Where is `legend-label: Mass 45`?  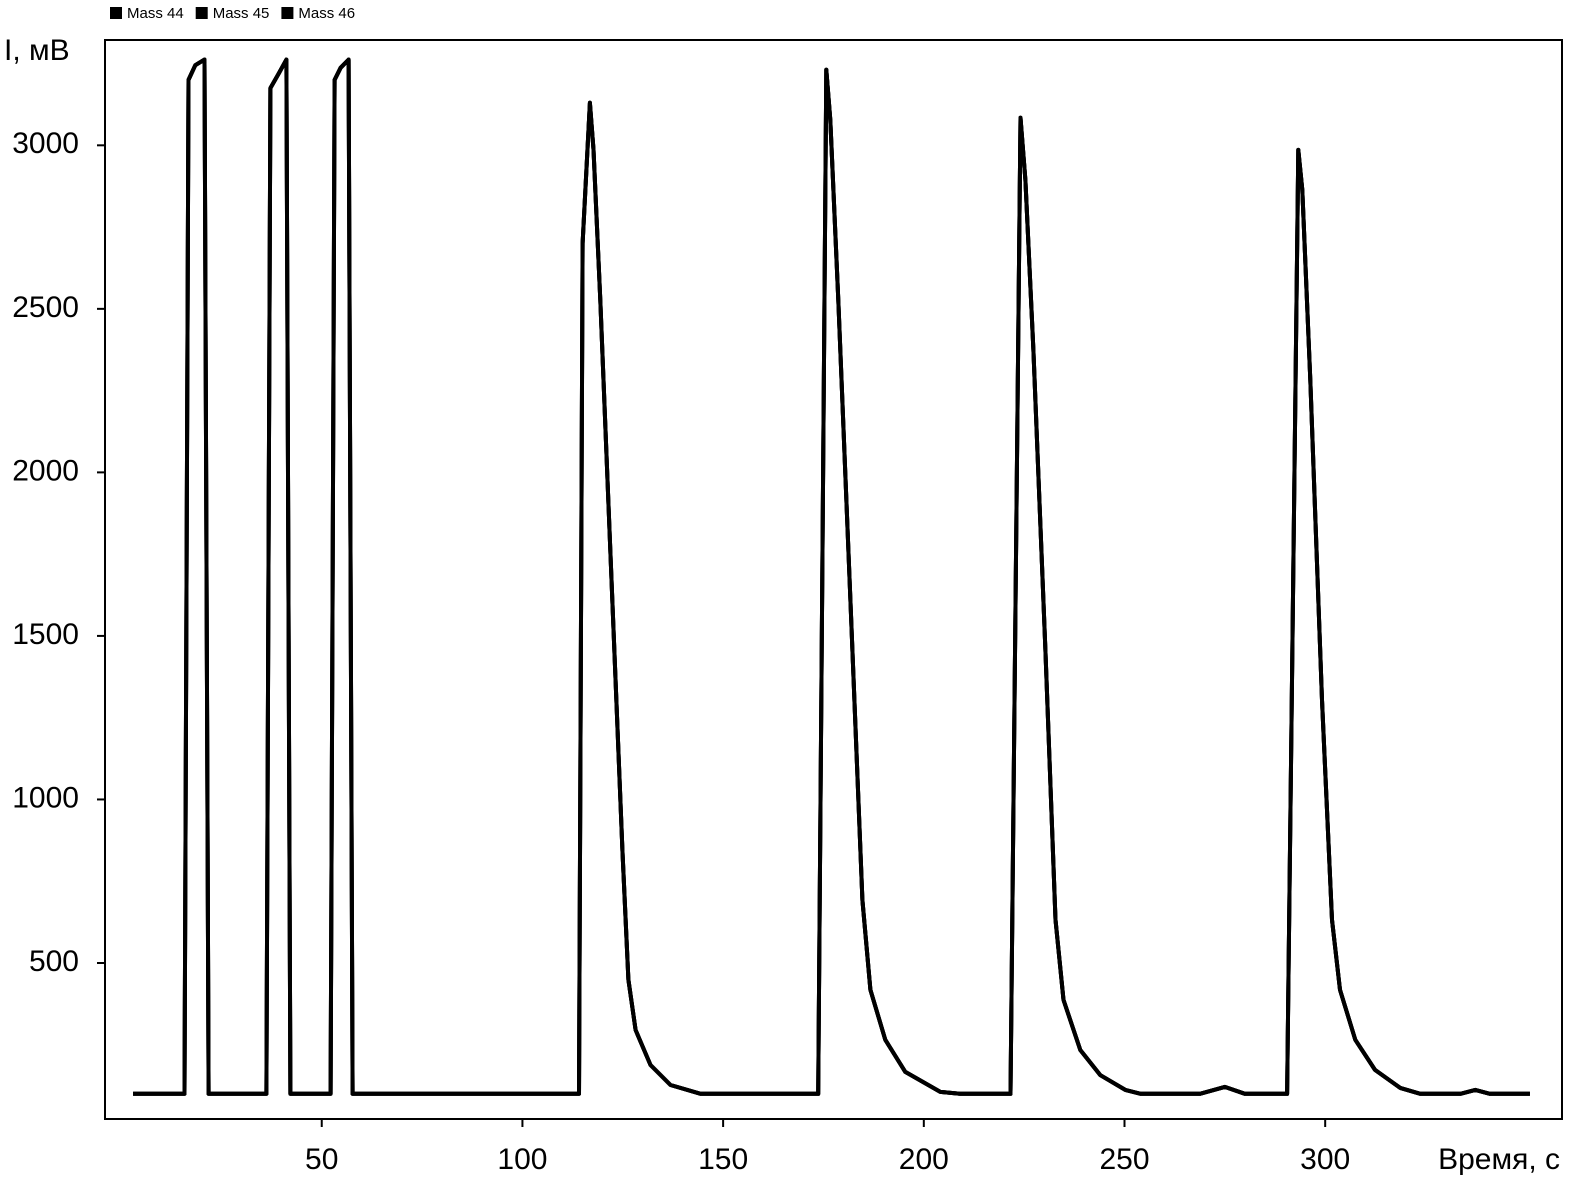
legend-label: Mass 45 is located at coordinates (241, 13).